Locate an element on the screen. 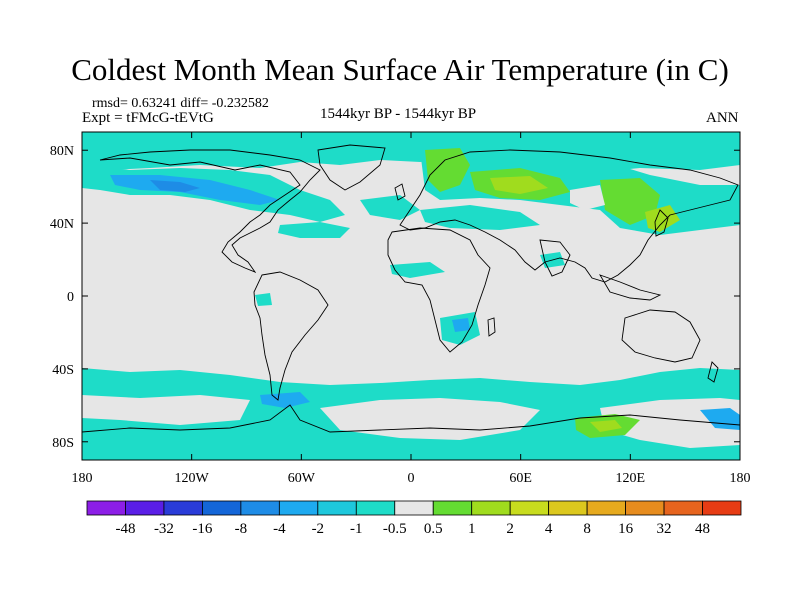 The width and height of the screenshot is (800, 600). coast-madagascar is located at coordinates (491, 327).